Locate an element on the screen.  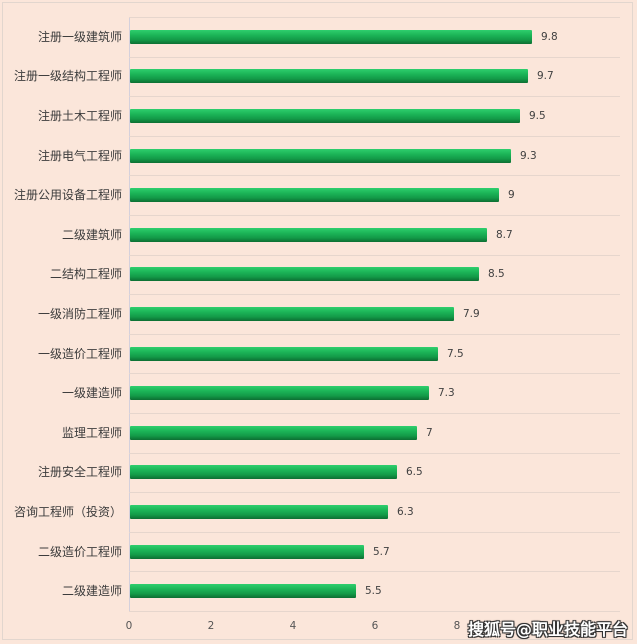
category-label: 注册安全工程师 is located at coordinates (79, 472).